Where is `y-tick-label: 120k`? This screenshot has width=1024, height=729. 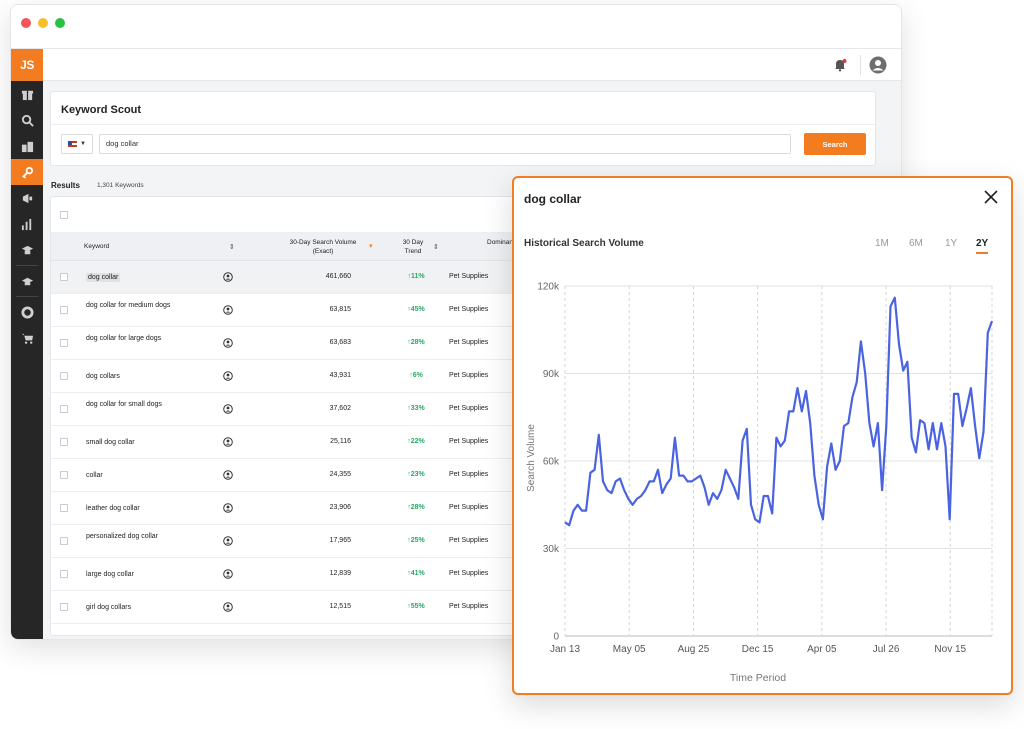
y-tick-label: 120k is located at coordinates (548, 287).